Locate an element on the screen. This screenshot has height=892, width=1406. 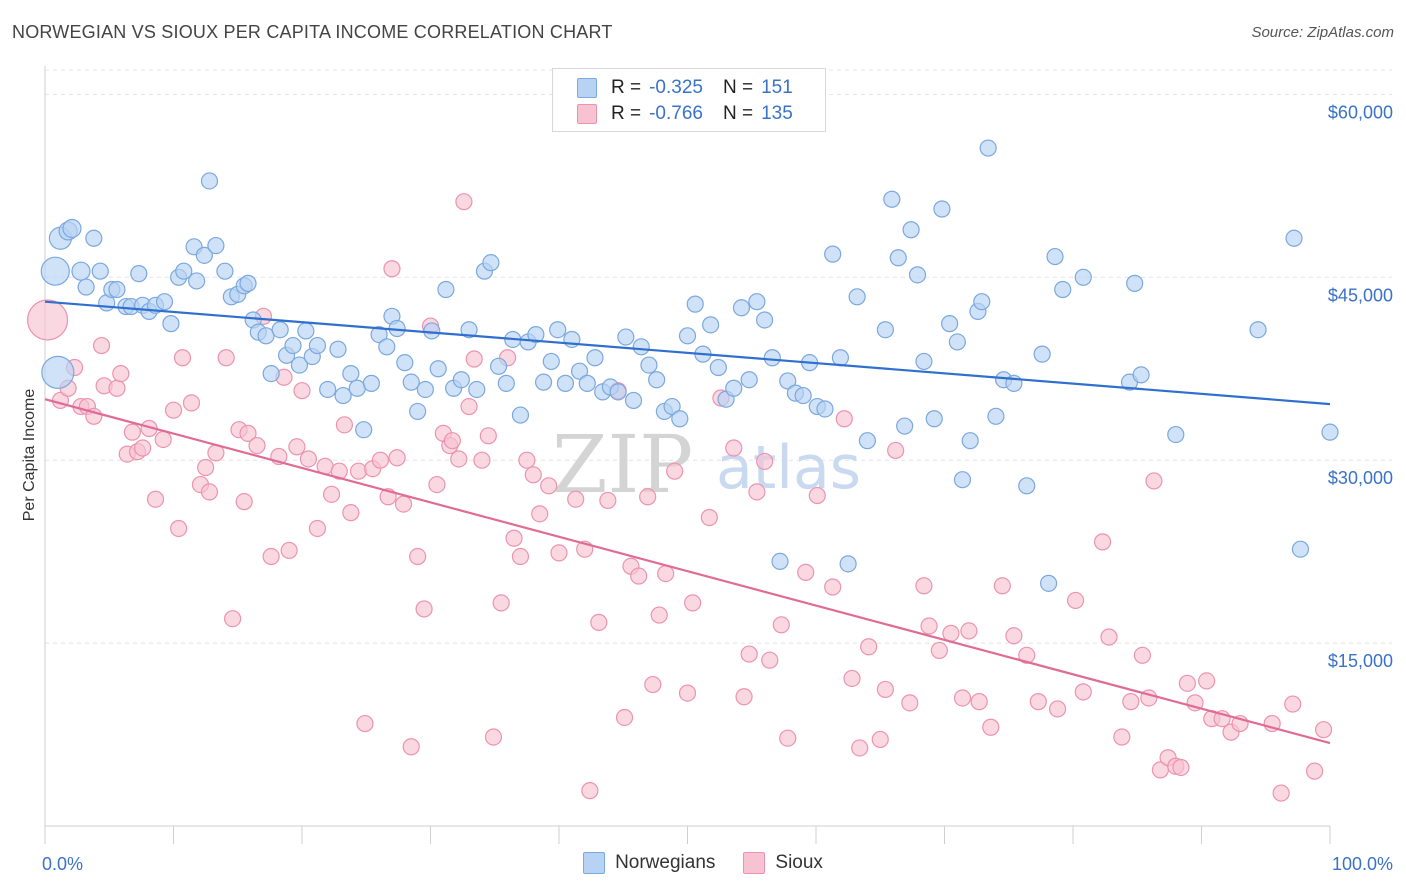
sioux-swatch is located at coordinates (587, 114).